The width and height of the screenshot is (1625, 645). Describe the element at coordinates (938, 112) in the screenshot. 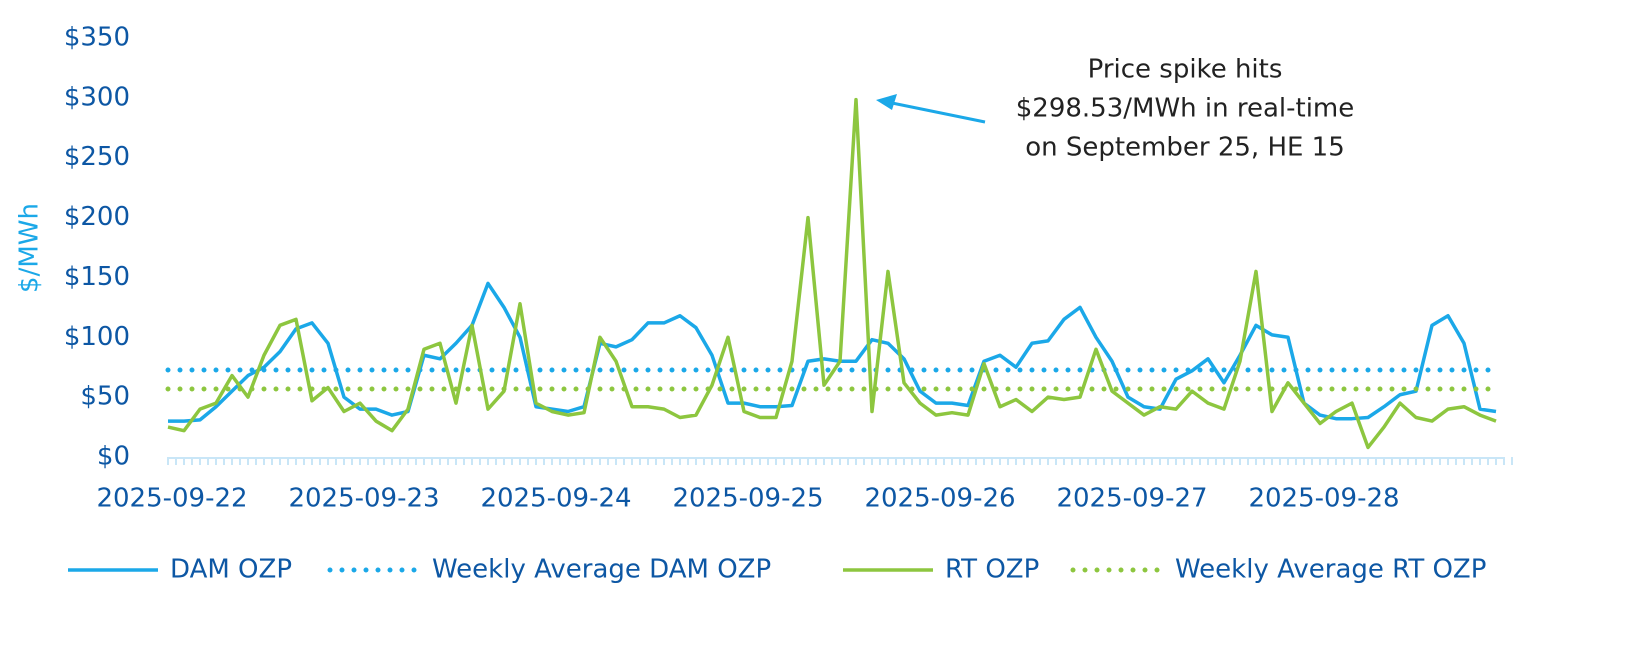

I see `annotation-arrow` at that location.